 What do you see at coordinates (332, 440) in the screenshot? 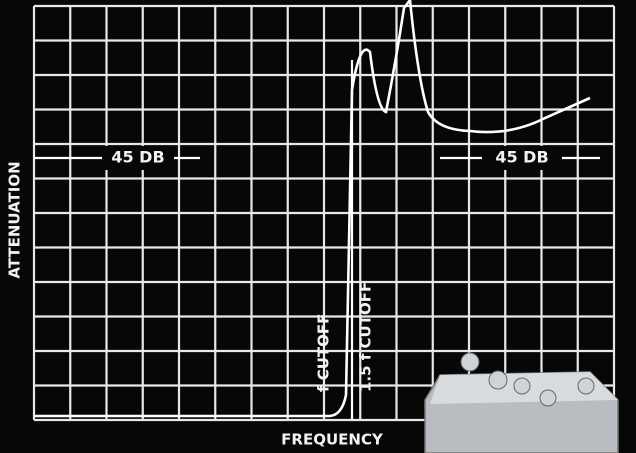
I see `x-axis-label: FREQUENCY` at bounding box center [332, 440].